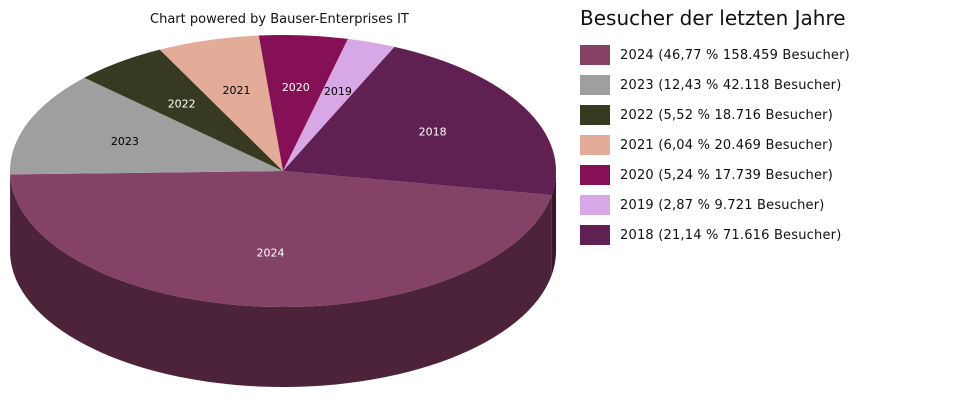  What do you see at coordinates (727, 175) in the screenshot?
I see `legend-label: 2020 (5,24 % 17.739 Besucher)` at bounding box center [727, 175].